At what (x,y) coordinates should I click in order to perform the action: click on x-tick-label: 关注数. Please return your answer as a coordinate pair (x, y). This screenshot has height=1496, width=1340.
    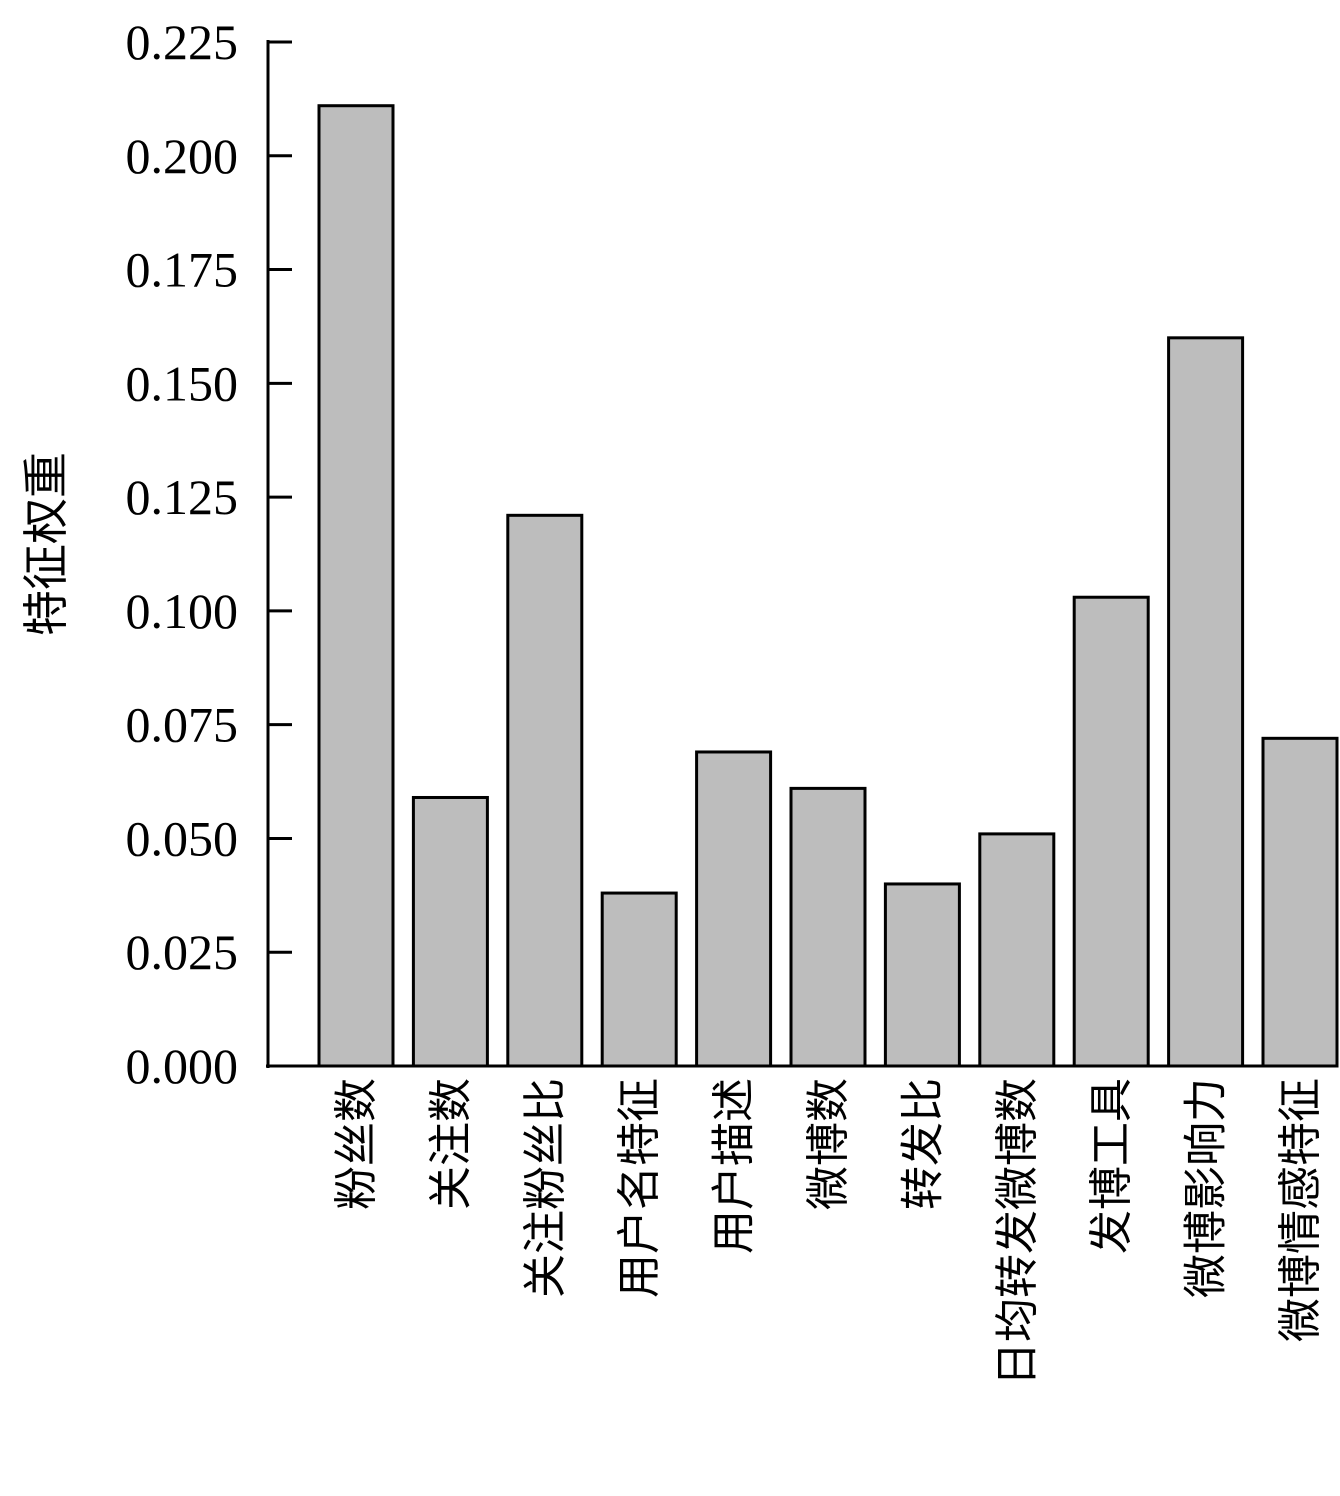
    Looking at the image, I should click on (450, 1144).